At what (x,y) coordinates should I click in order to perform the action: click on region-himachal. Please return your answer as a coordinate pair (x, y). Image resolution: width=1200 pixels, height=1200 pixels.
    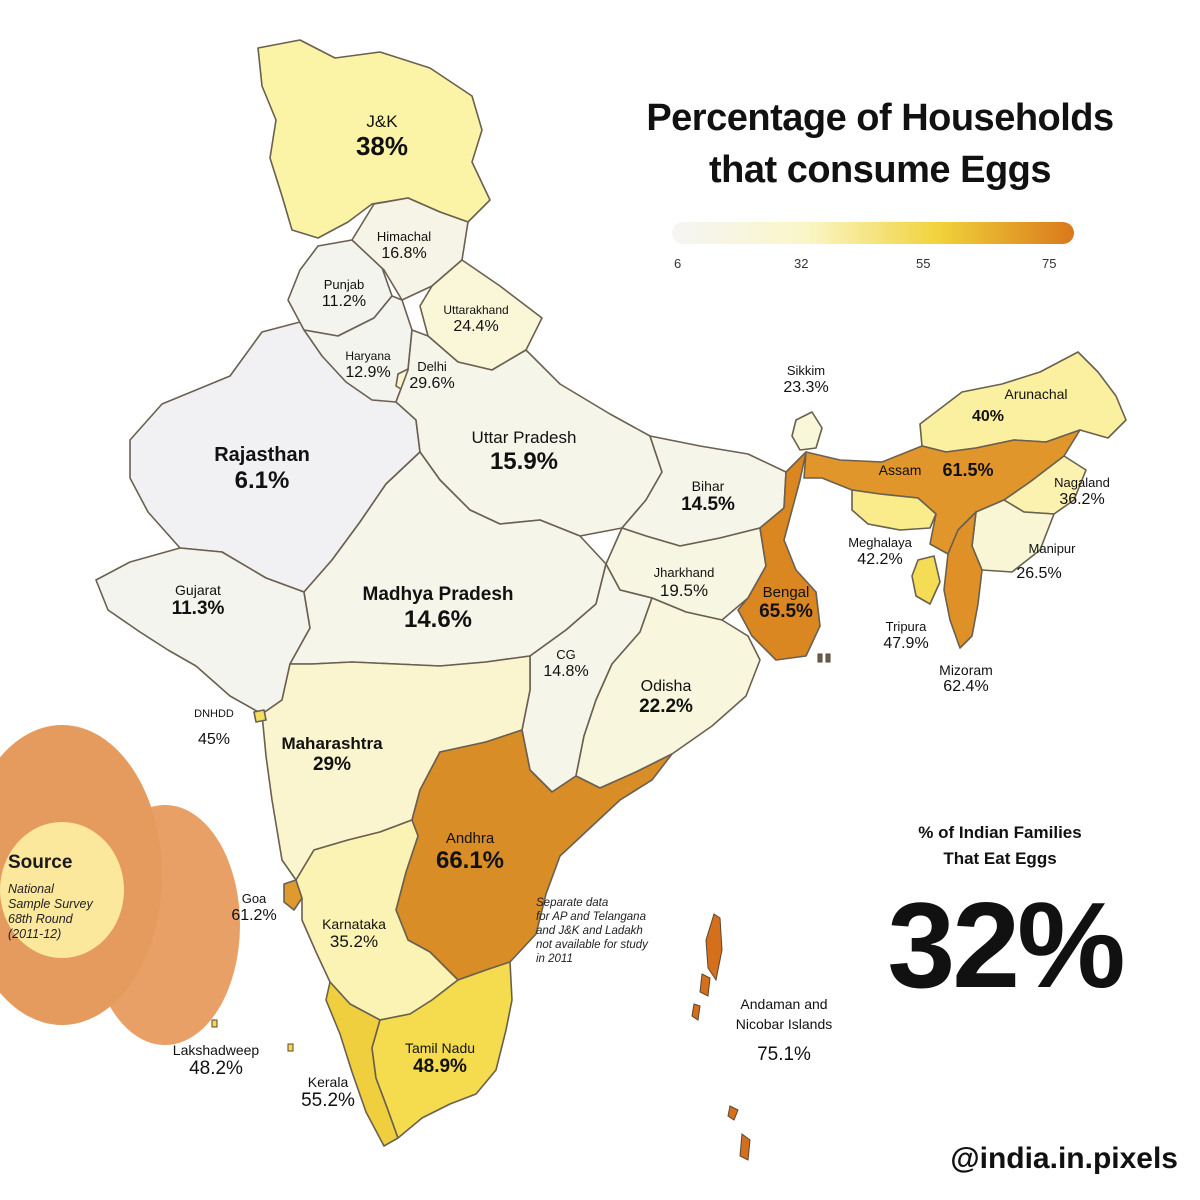
    Looking at the image, I should click on (410, 249).